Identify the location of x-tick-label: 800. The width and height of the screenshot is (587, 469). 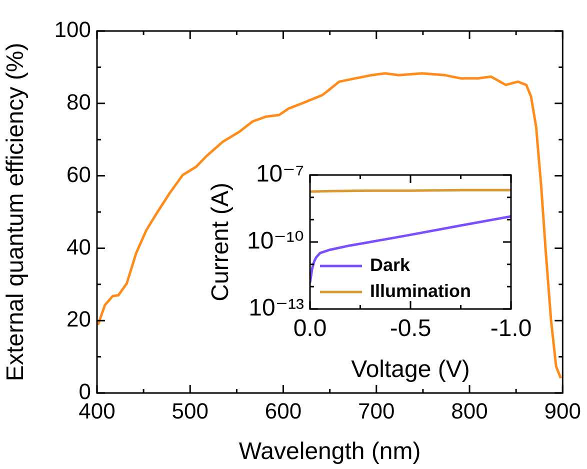
(469, 411).